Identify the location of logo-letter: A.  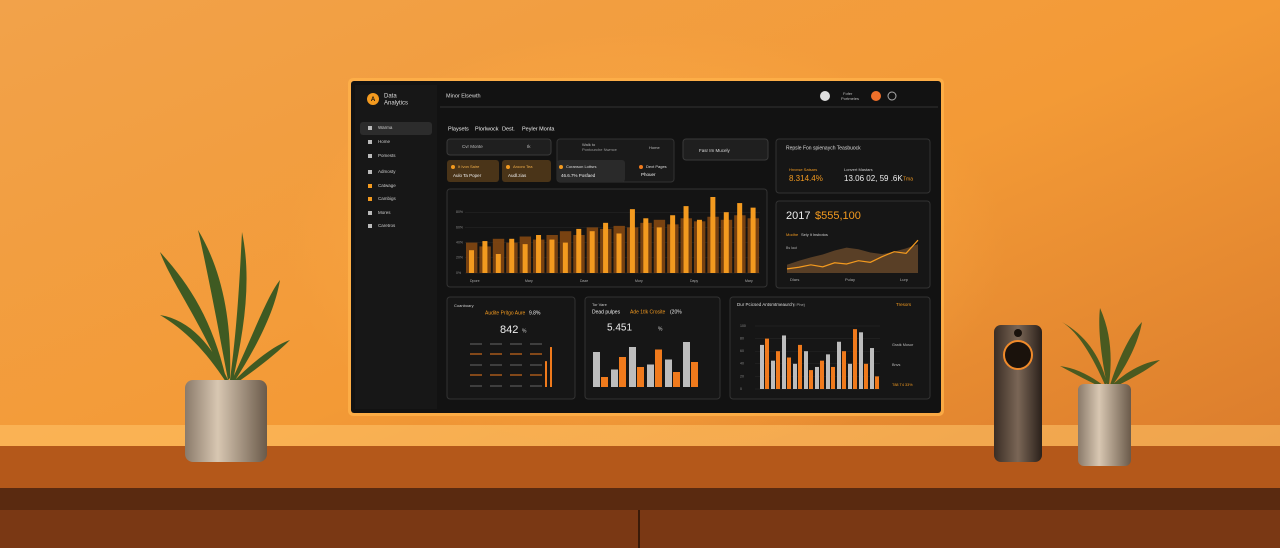
(373, 100).